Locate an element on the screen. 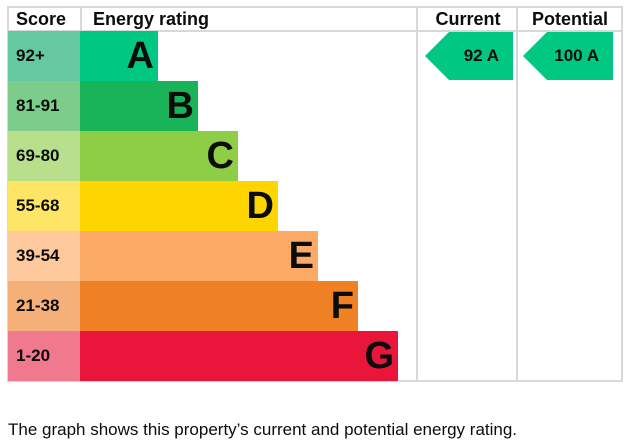 The width and height of the screenshot is (634, 445). score-range-g: 1-20 is located at coordinates (44, 356).